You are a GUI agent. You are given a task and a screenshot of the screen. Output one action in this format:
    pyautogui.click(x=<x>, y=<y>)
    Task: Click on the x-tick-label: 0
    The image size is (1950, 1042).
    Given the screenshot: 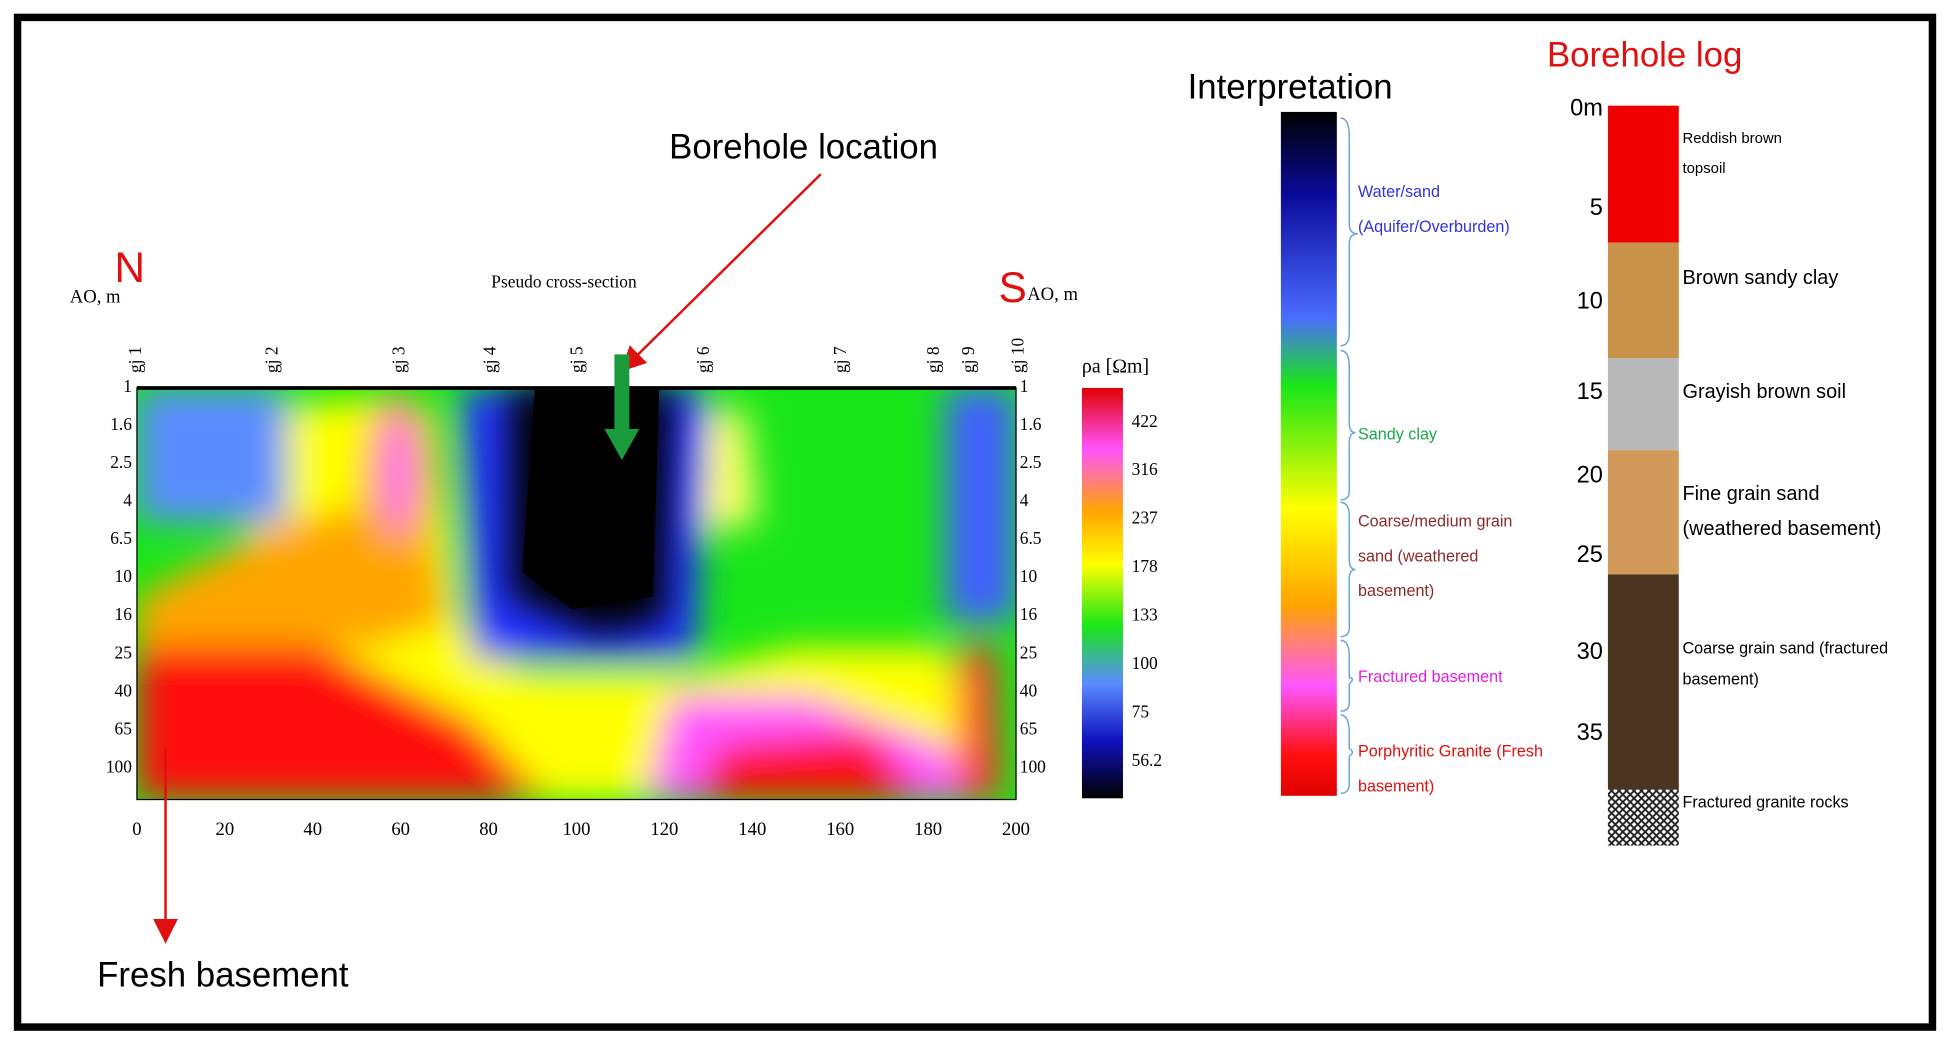 What is the action you would take?
    pyautogui.click(x=136, y=829)
    